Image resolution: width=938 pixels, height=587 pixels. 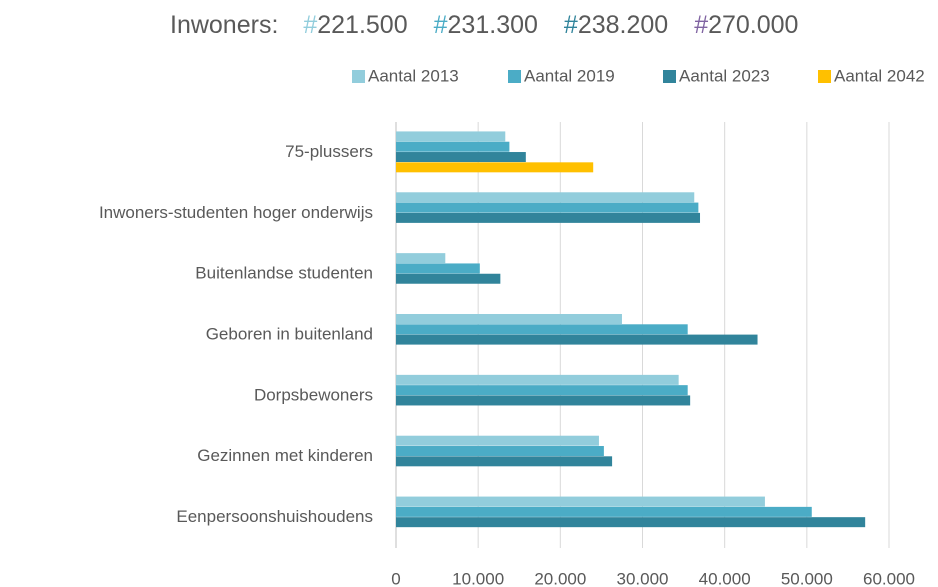 What do you see at coordinates (413, 75) in the screenshot?
I see `legend-label: Aantal 2013` at bounding box center [413, 75].